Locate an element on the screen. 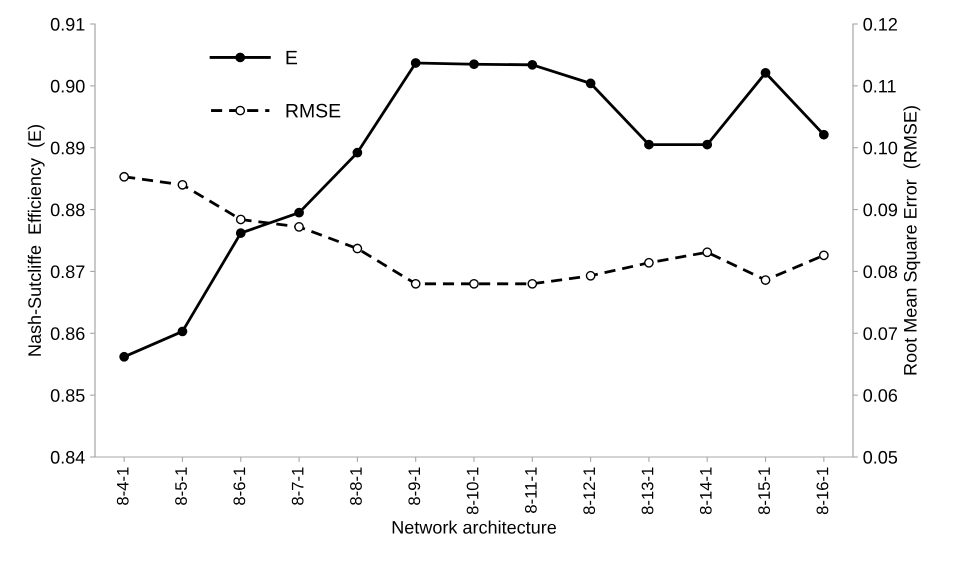 The height and width of the screenshot is (585, 959). y-tick-label: 0.86 is located at coordinates (67, 333).